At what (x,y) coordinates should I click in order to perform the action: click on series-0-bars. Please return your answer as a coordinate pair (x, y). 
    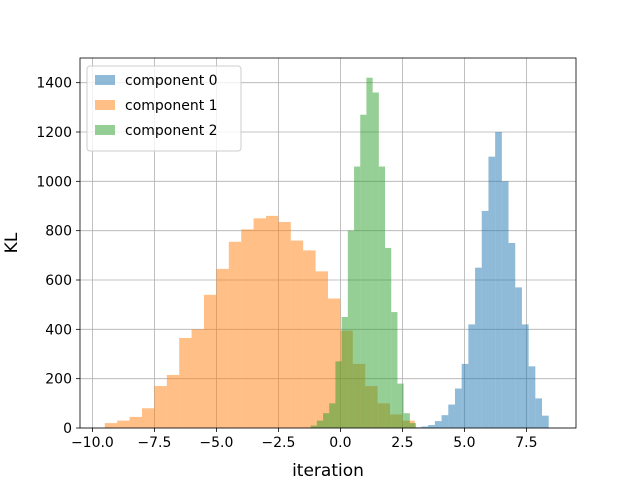
    Looking at the image, I should click on (481, 280).